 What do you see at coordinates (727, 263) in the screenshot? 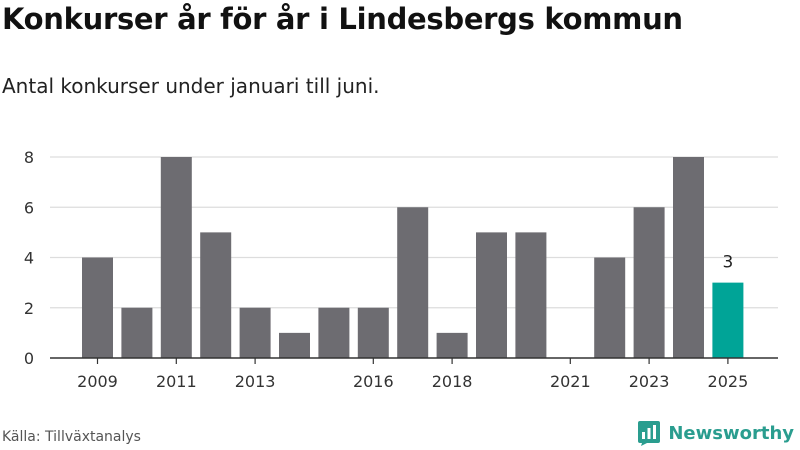
I see `data-label: 3` at bounding box center [727, 263].